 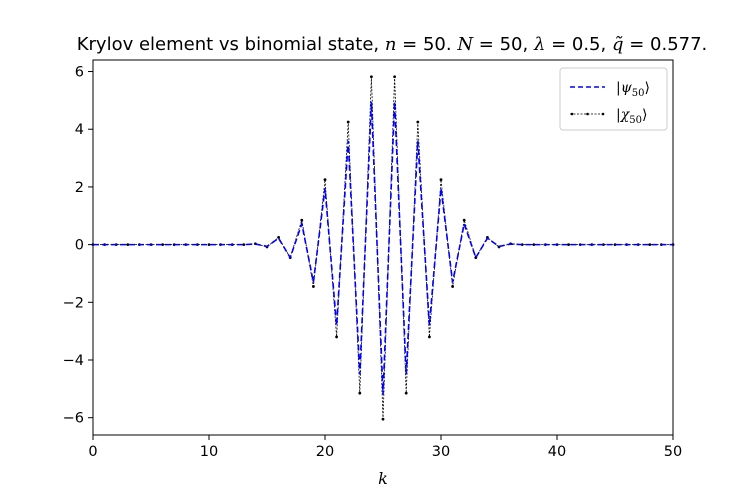 I want to click on legend-box, so click(x=613, y=99).